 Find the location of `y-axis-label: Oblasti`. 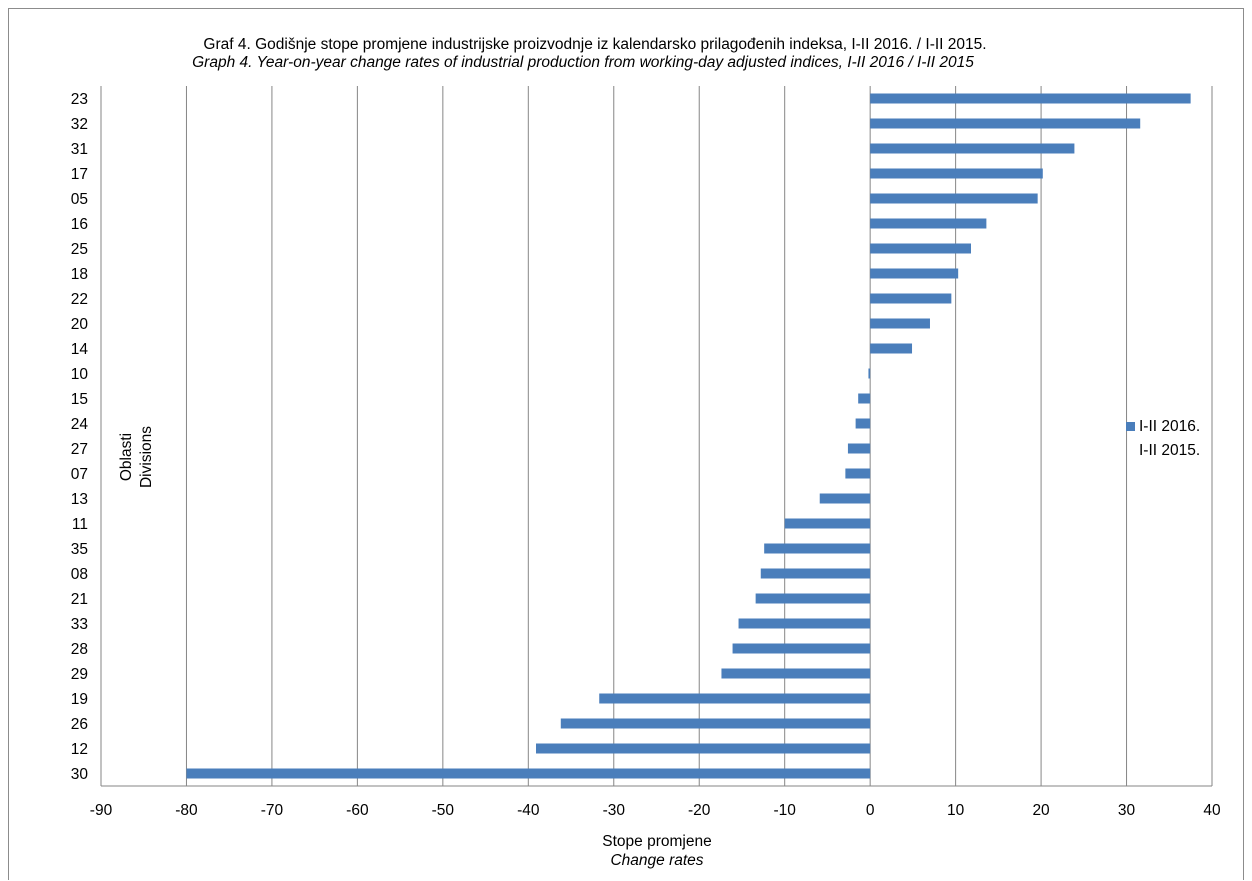

y-axis-label: Oblasti is located at coordinates (126, 457).